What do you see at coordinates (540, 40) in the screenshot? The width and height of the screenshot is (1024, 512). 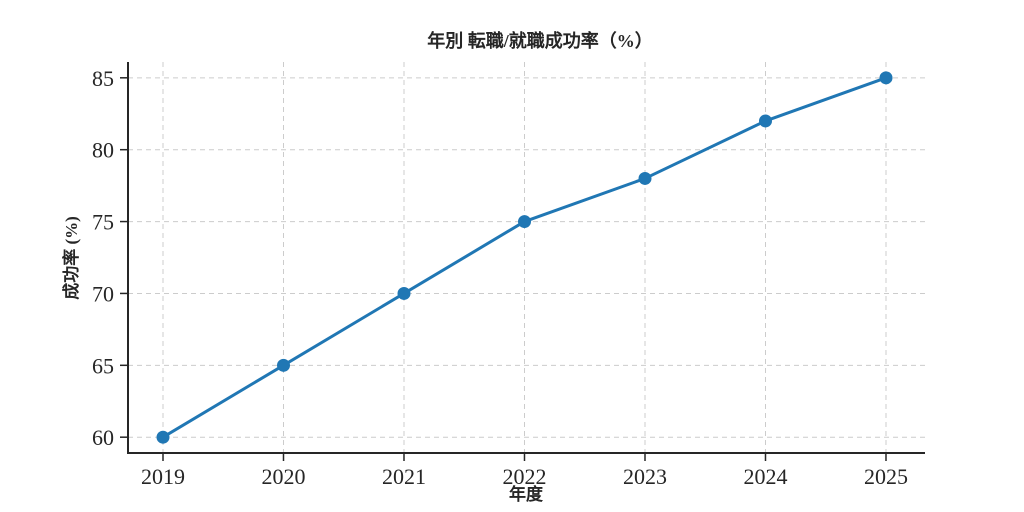 I see `chart-title: 年別 転職/就職成功率（%）` at bounding box center [540, 40].